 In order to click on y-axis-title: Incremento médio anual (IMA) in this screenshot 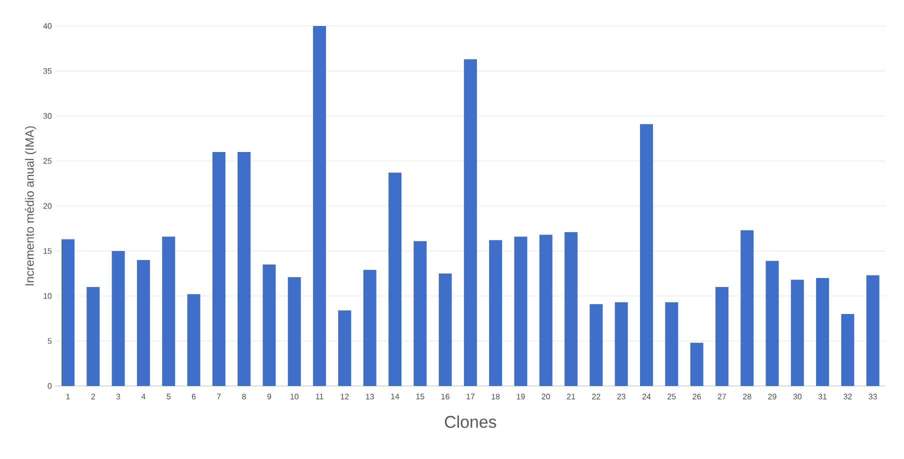, I will do `click(30, 206)`.